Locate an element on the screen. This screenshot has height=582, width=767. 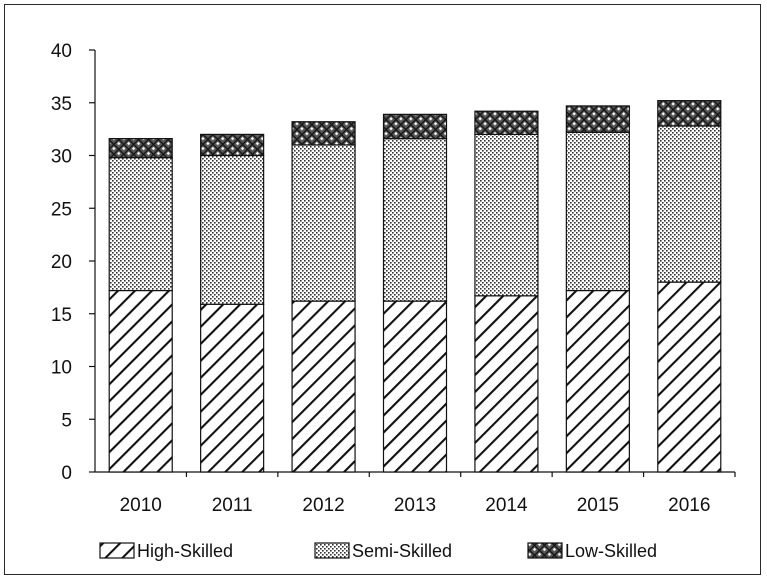
legend-swatch-high-skilled is located at coordinates (117, 550).